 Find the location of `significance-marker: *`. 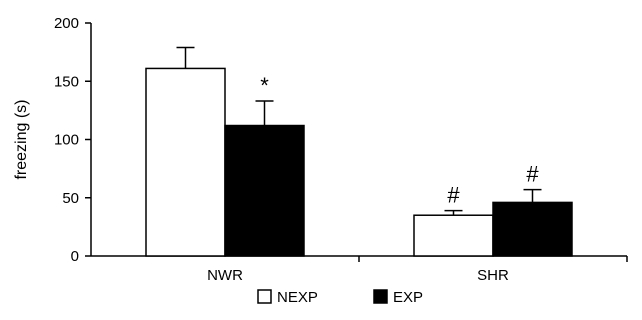

significance-marker: * is located at coordinates (264, 85).